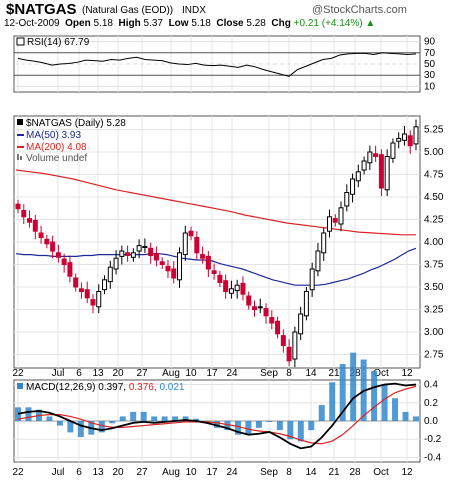 The image size is (460, 482). I want to click on x-tick-label: 12, so click(407, 472).